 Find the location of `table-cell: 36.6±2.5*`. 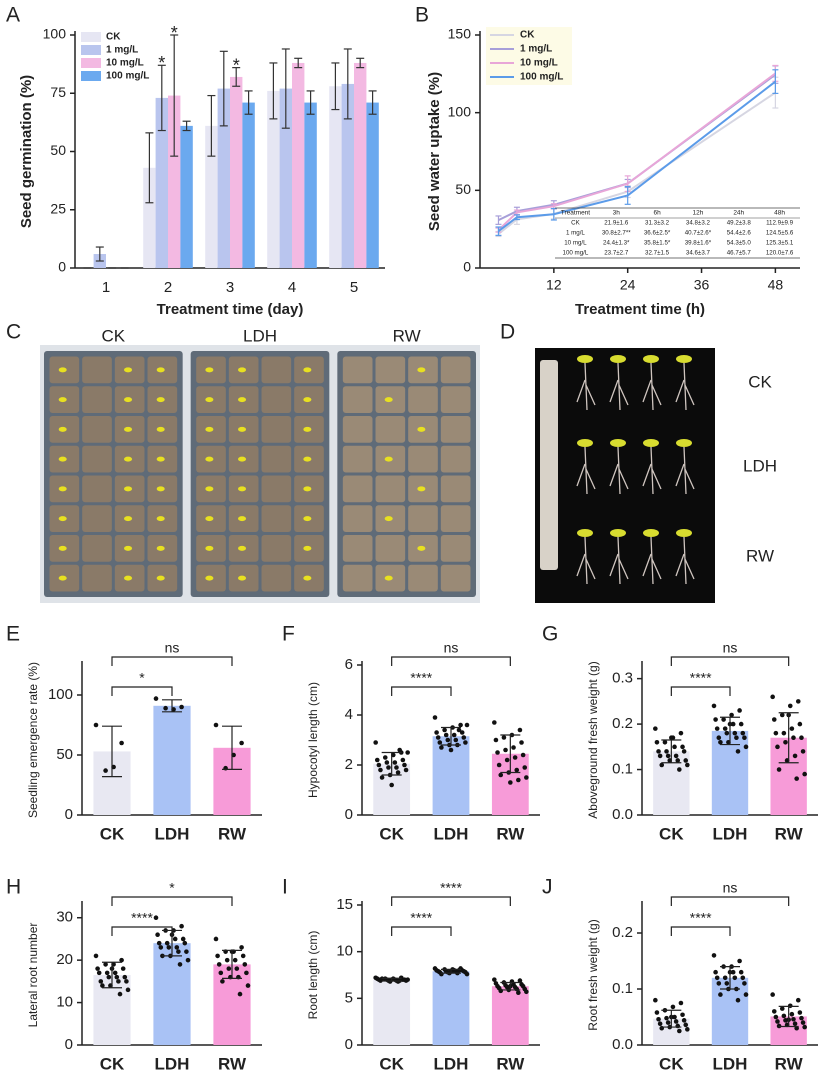

table-cell: 36.6±2.5* is located at coordinates (657, 233).